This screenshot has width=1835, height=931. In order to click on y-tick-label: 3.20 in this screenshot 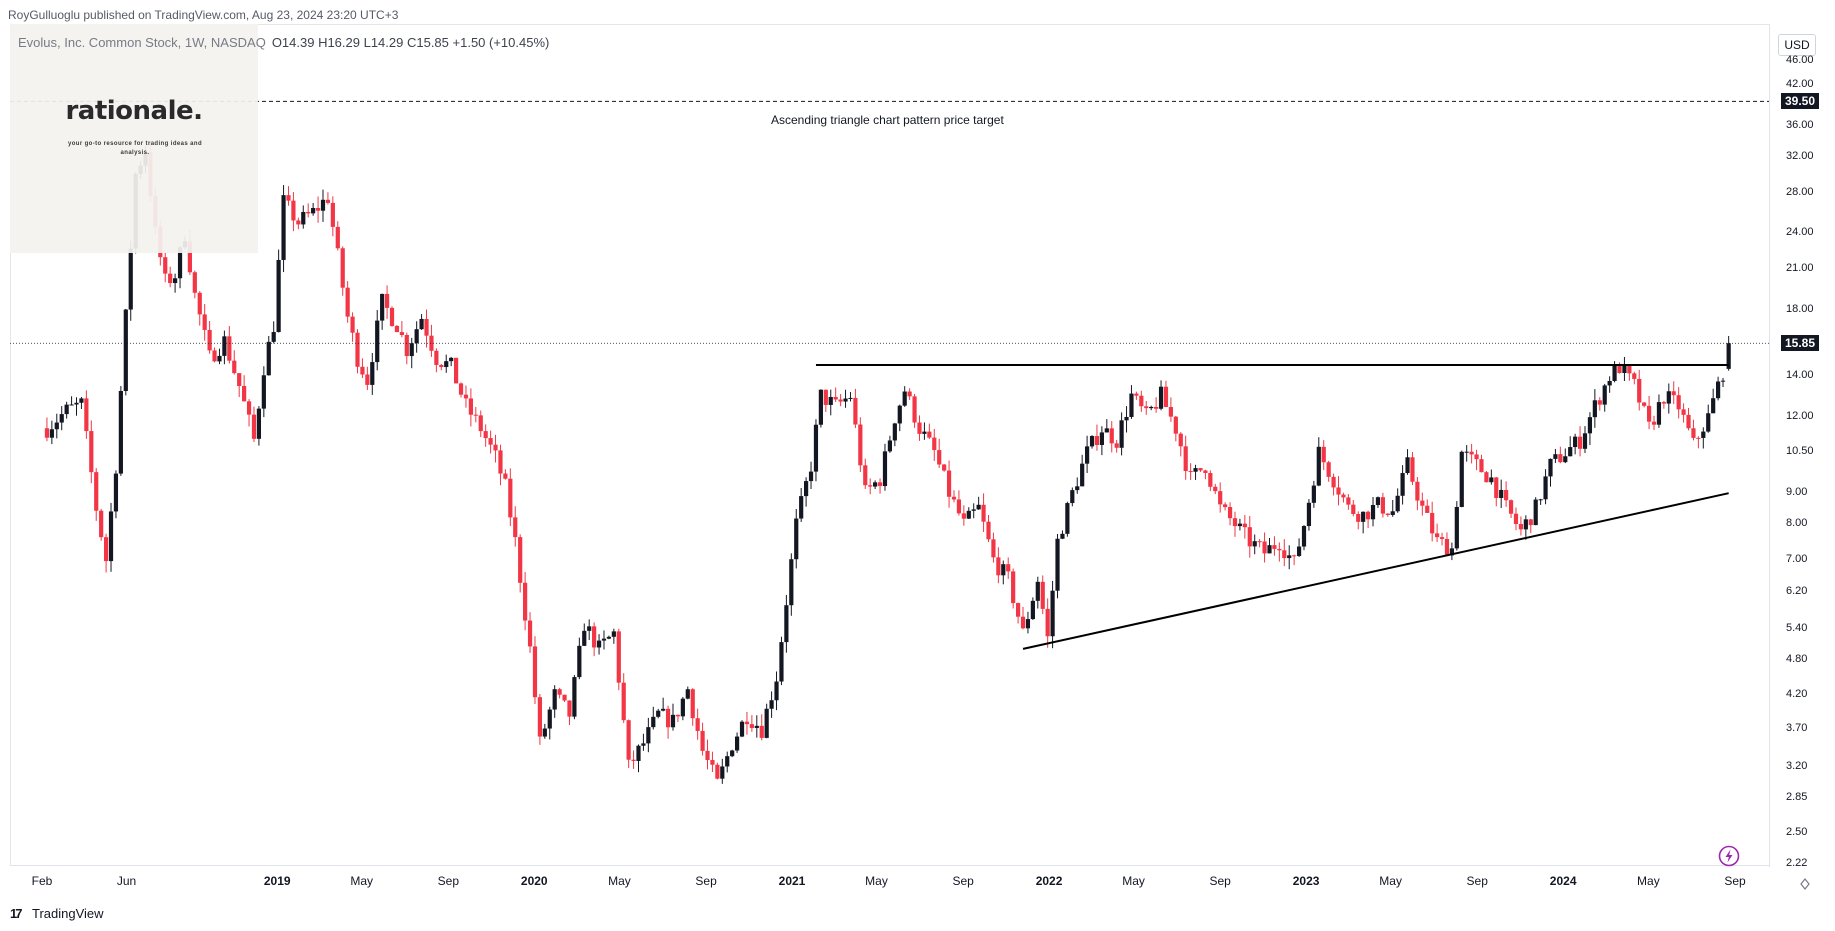, I will do `click(1797, 766)`.